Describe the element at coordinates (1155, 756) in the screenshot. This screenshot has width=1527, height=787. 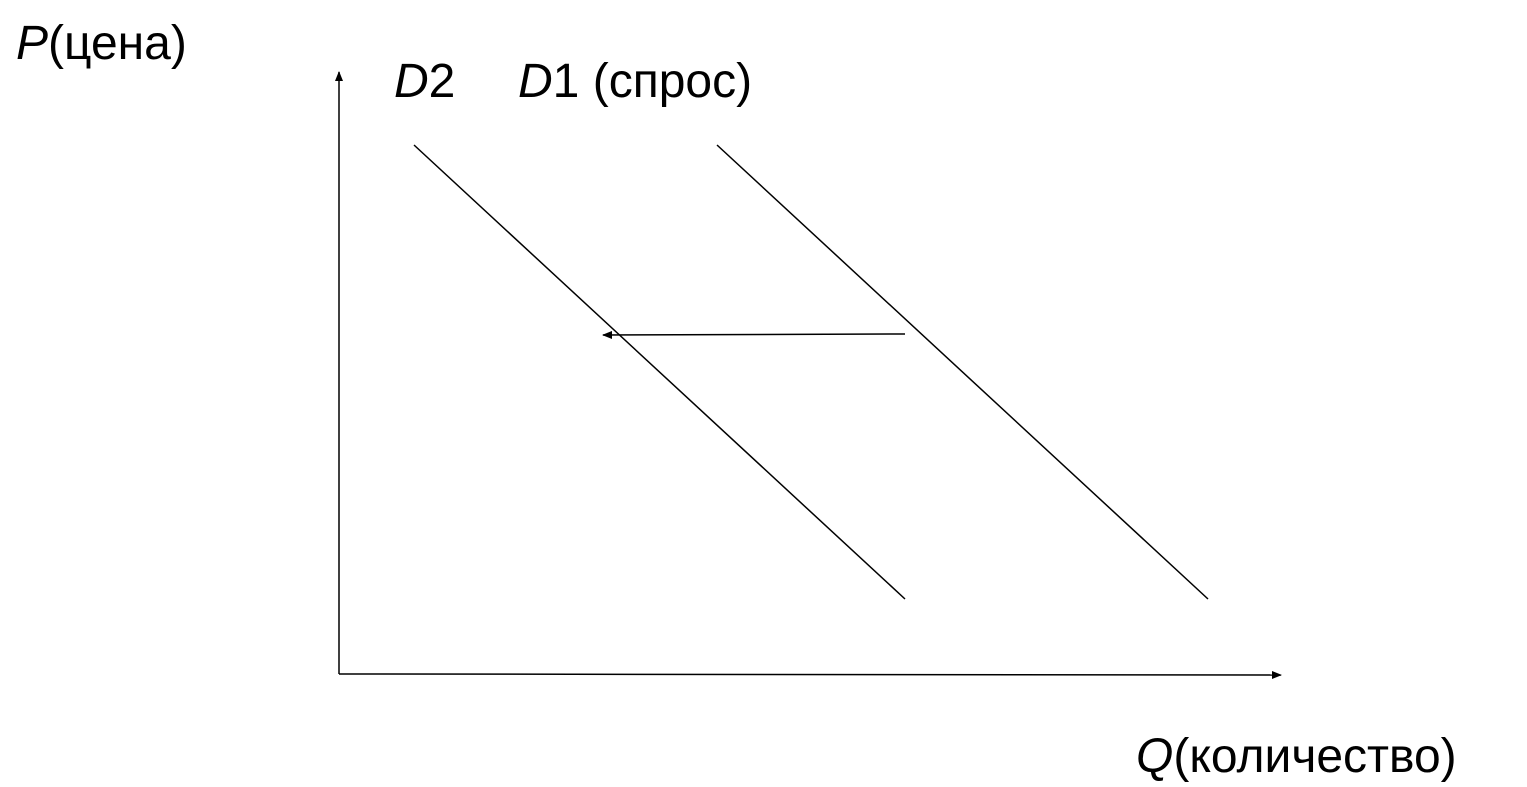
I see `x-axis-symbol: Q` at that location.